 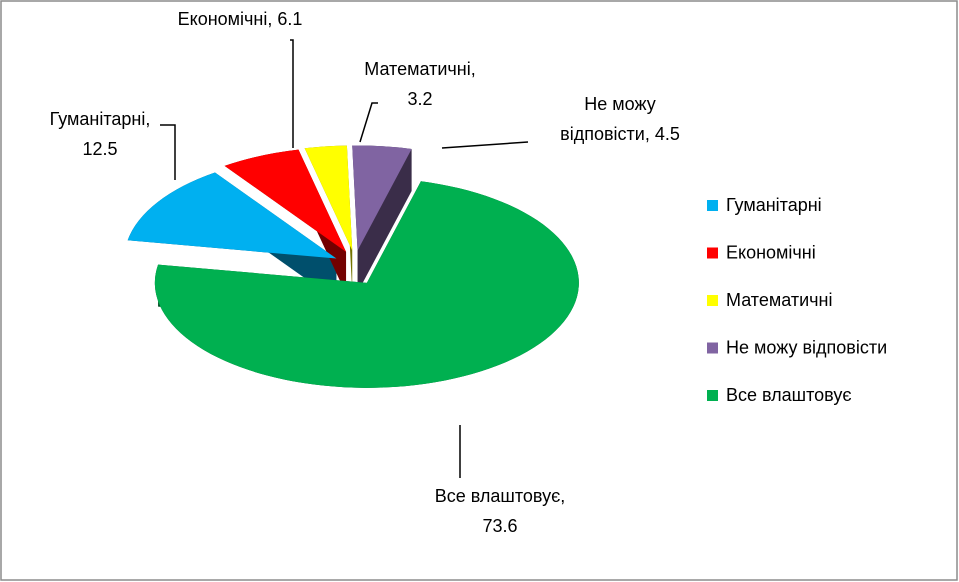 What do you see at coordinates (419, 84) in the screenshot?
I see `data-label: Математичні, 3.2` at bounding box center [419, 84].